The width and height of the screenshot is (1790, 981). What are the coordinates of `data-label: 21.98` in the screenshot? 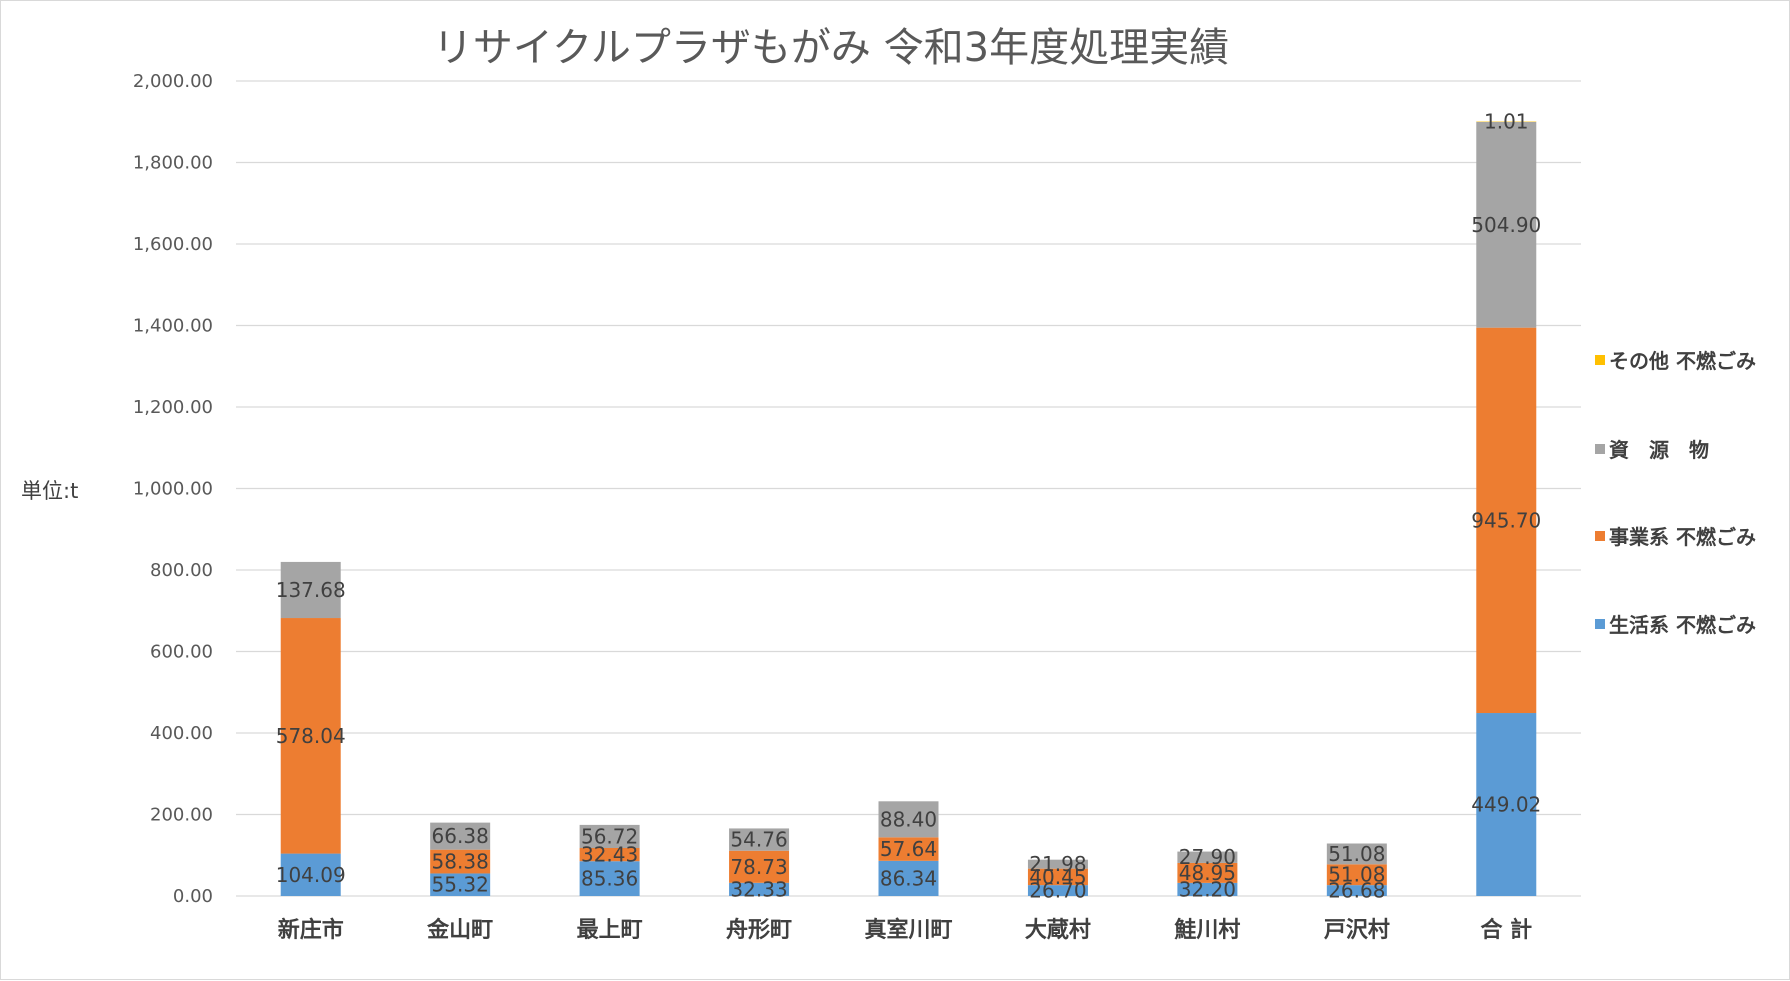 It's located at (1057, 864).